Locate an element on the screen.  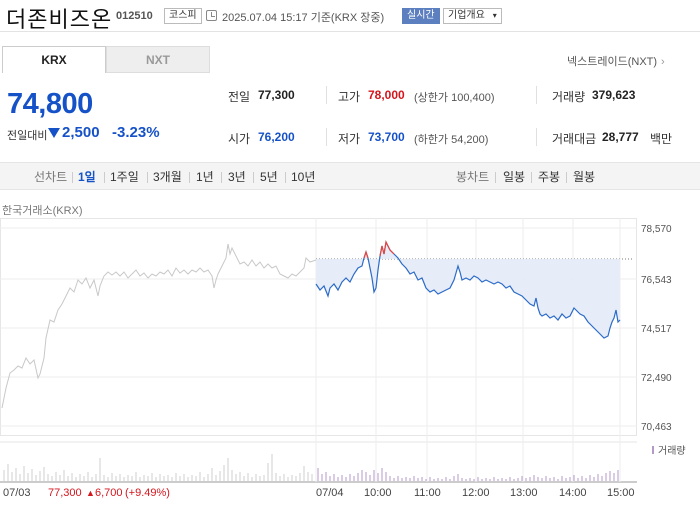
prev-change-summary: 6,700 is located at coordinates (109, 493).